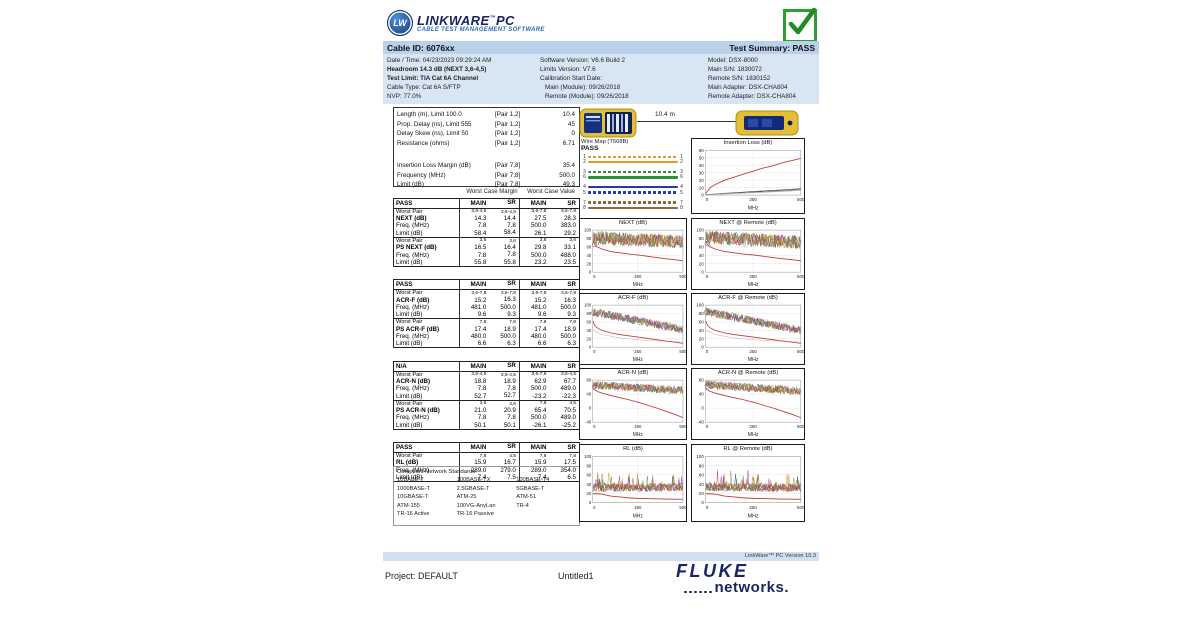 The width and height of the screenshot is (1200, 630). What do you see at coordinates (504, 248) in the screenshot?
I see `result-value: 16.4` at bounding box center [504, 248].